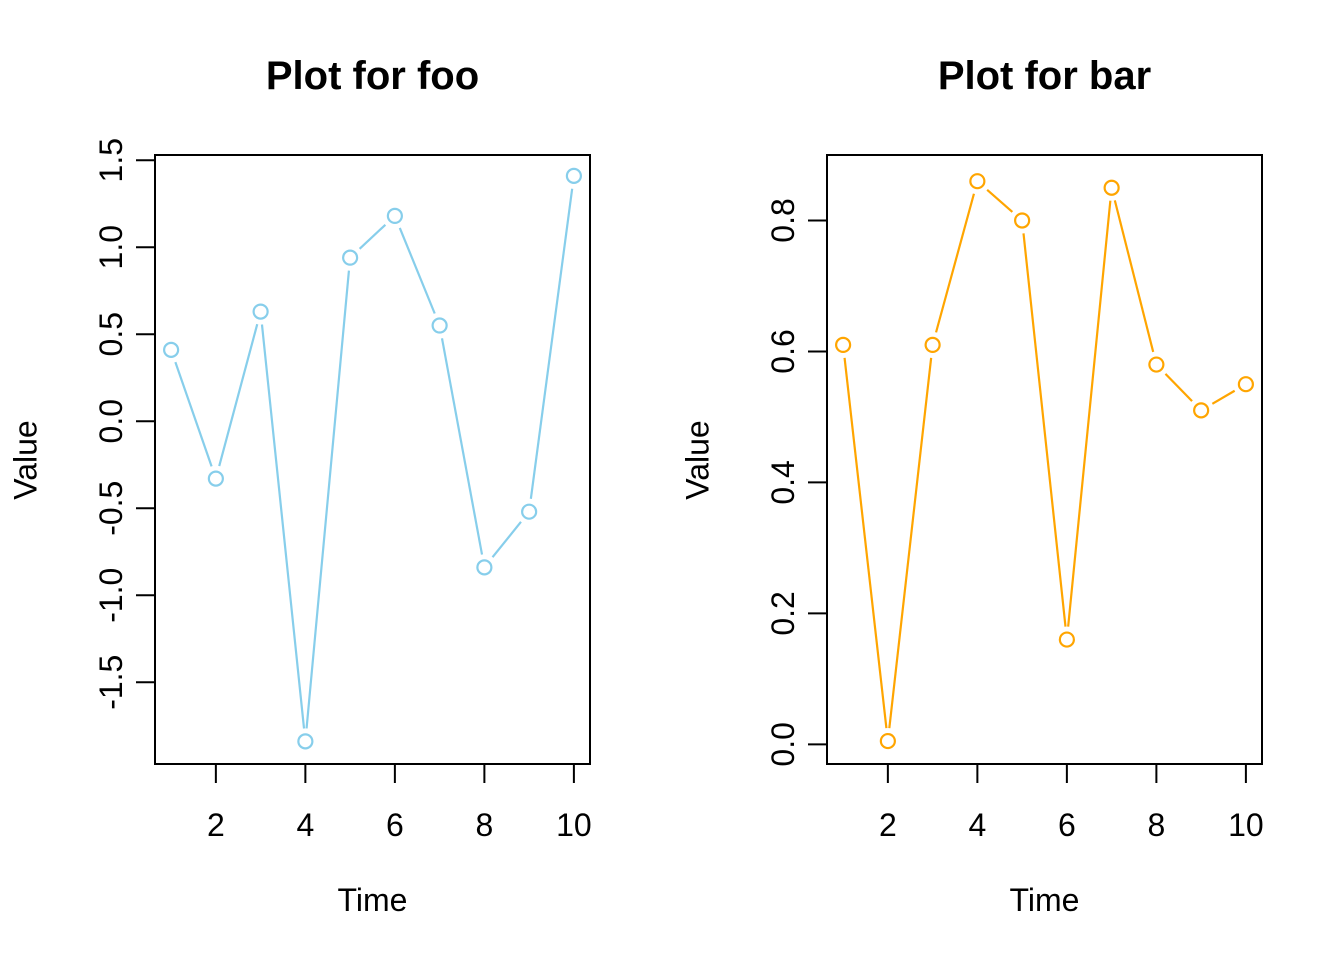 Image resolution: width=1344 pixels, height=960 pixels. I want to click on x-axis-label-foo: Time, so click(372, 900).